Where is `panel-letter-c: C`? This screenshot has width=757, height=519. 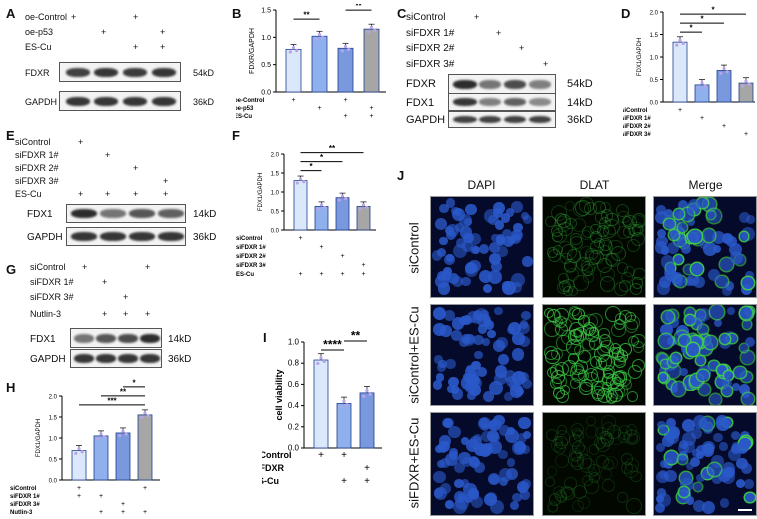
panel-letter-c: C is located at coordinates (402, 13).